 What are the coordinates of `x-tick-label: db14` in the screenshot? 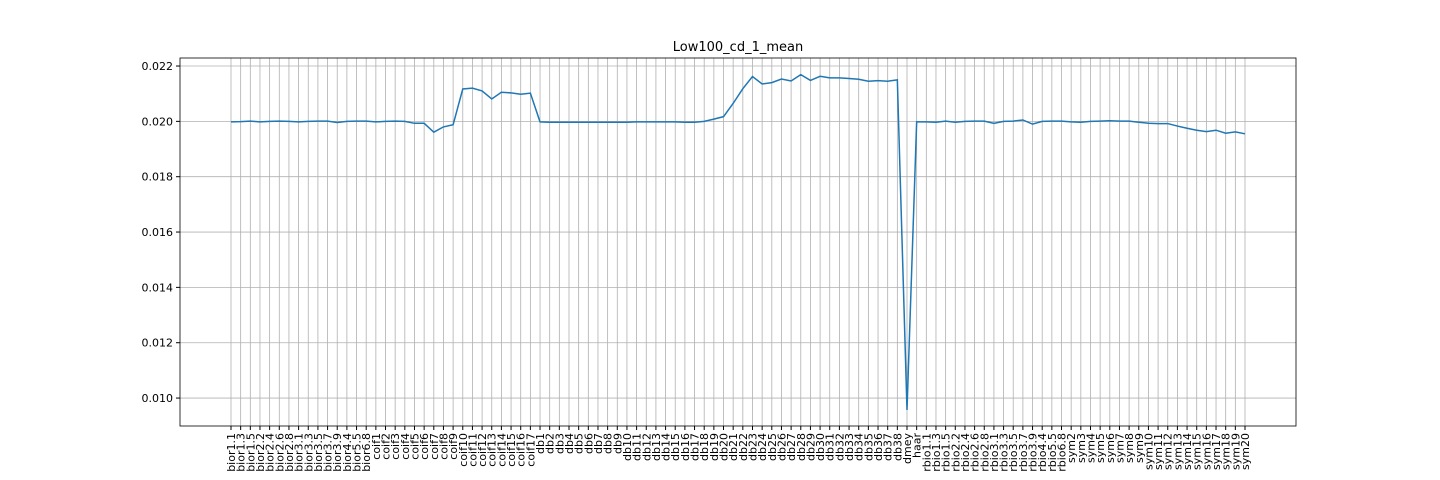 It's located at (666, 447).